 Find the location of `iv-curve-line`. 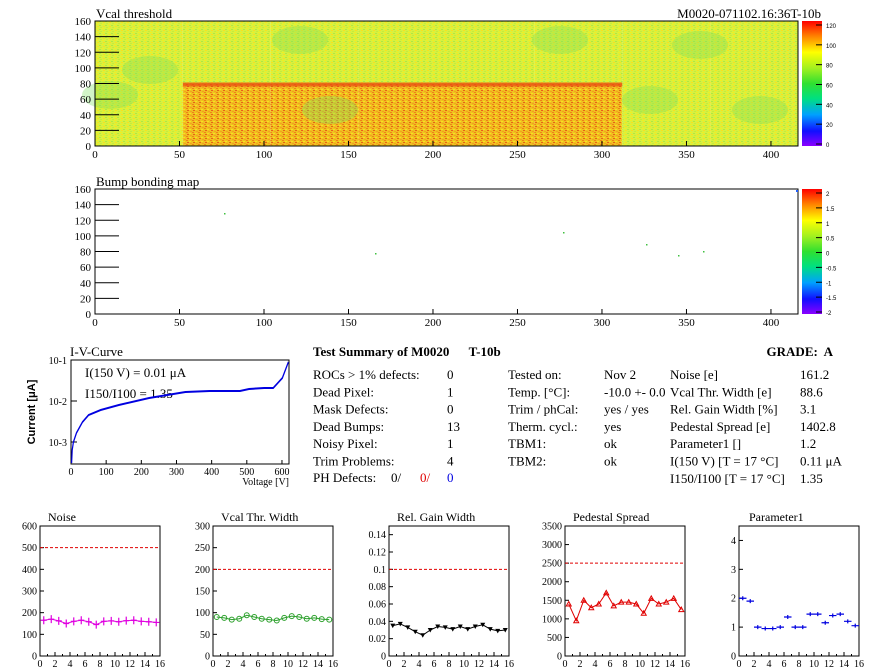

iv-curve-line is located at coordinates (180, 412).